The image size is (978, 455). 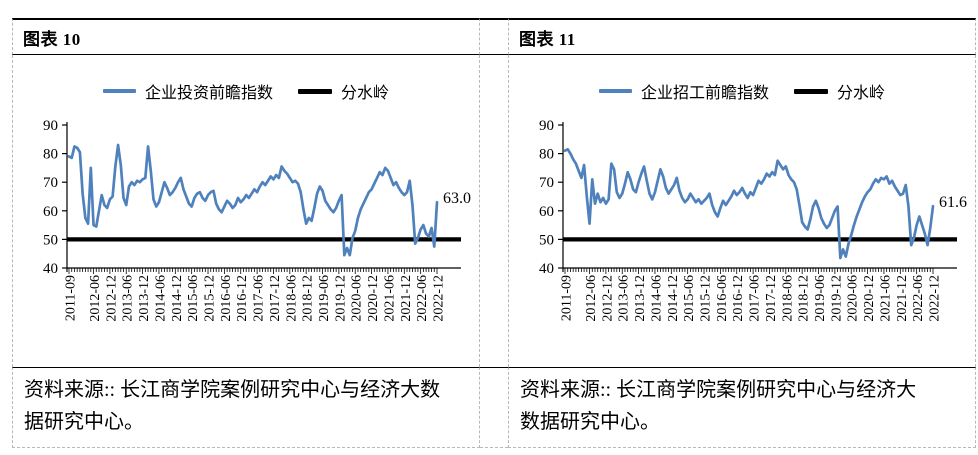 What do you see at coordinates (208, 93) in the screenshot?
I see `series-legend-label: 企业投资前瞻指数` at bounding box center [208, 93].